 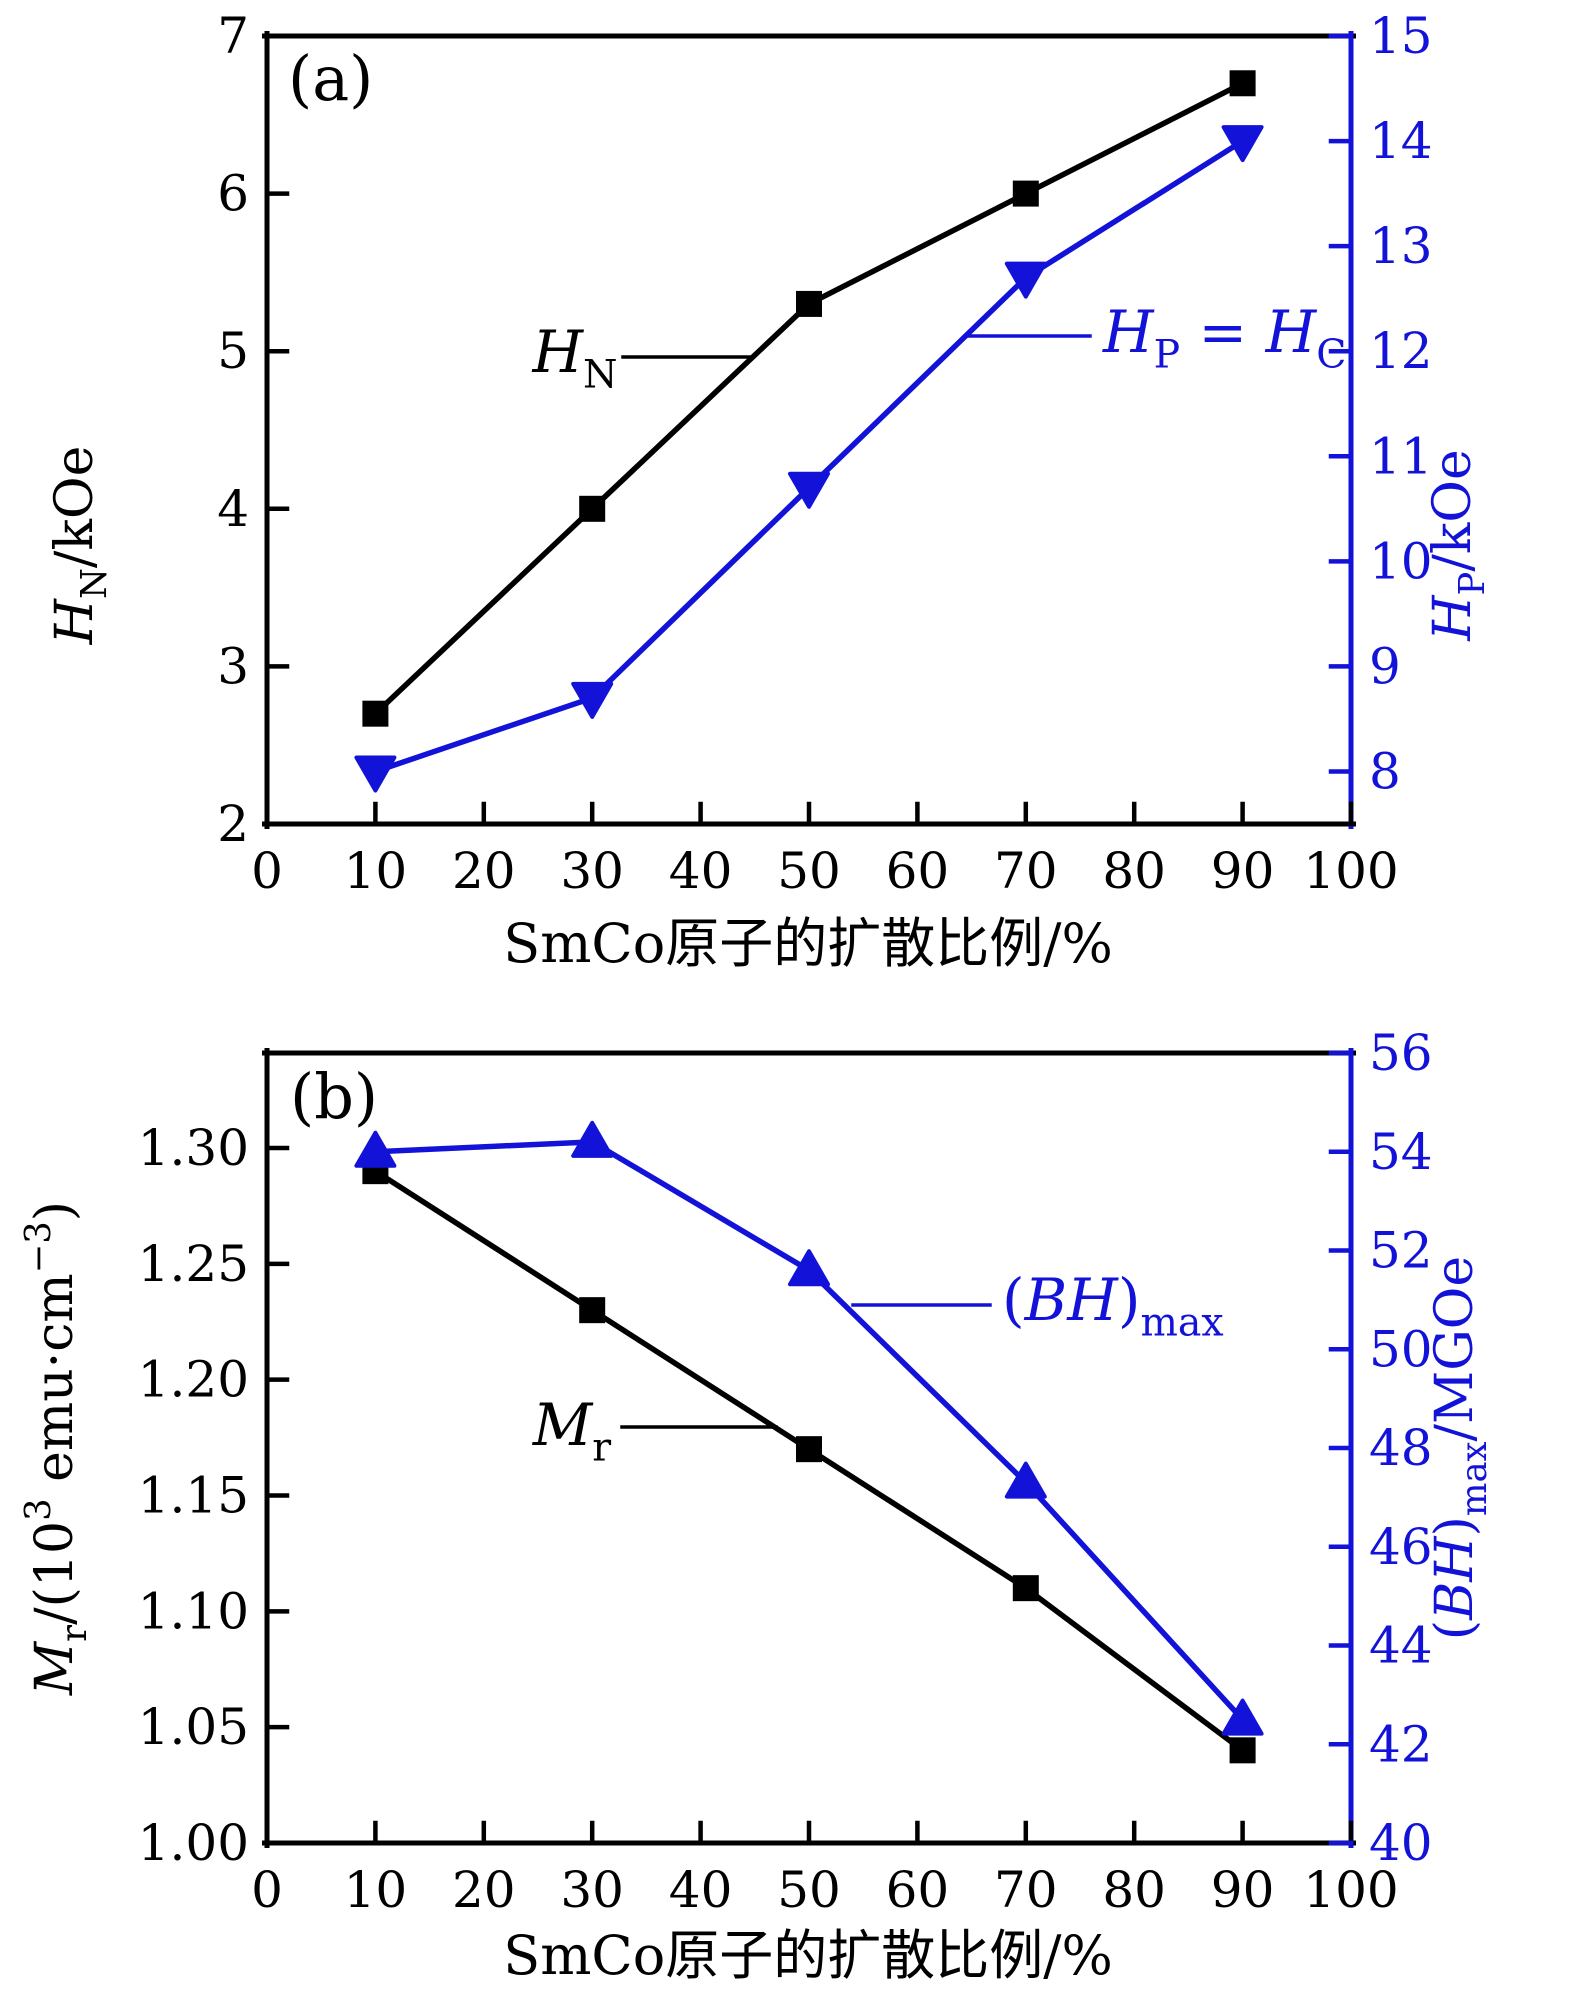 I want to click on annotation-bh-label: (BH)max, so click(x=1113, y=1306).